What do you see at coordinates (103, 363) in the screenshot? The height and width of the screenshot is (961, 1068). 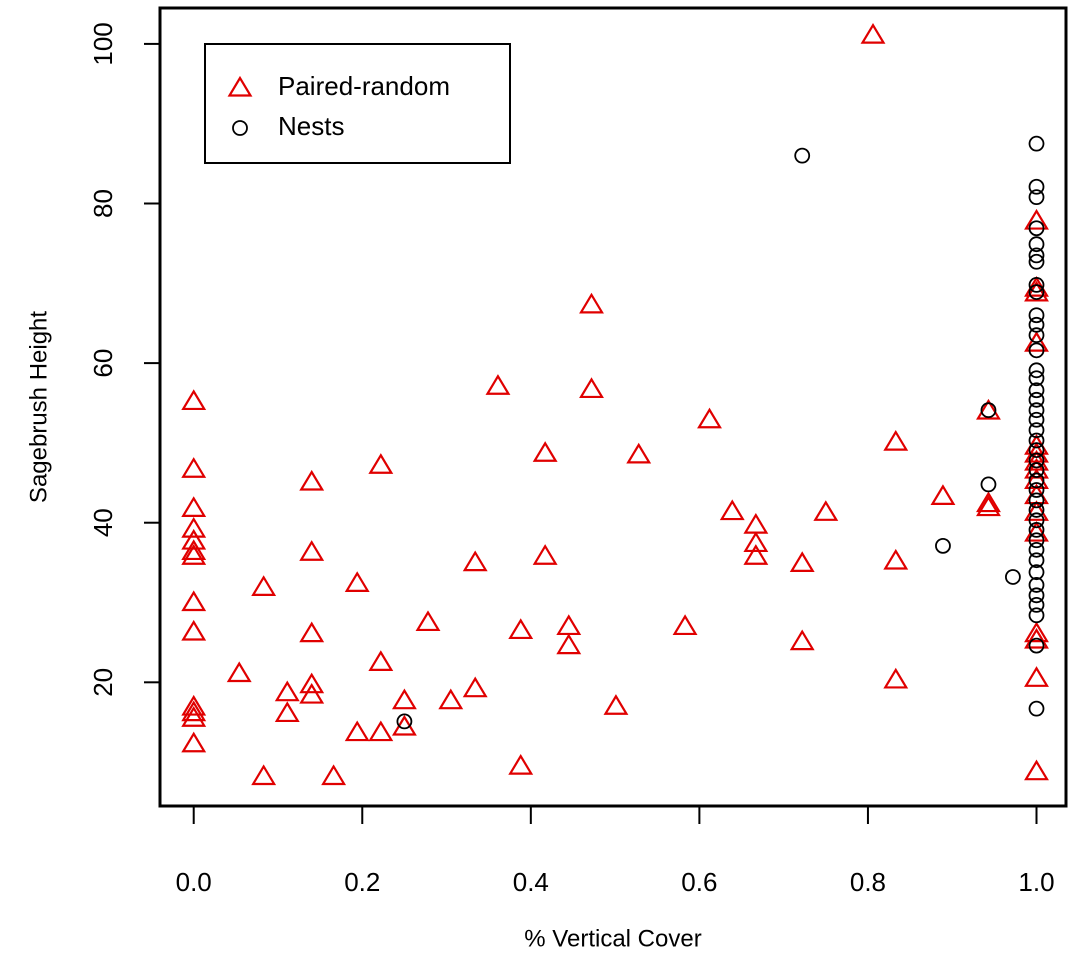 I see `y-tick-label: 60` at bounding box center [103, 363].